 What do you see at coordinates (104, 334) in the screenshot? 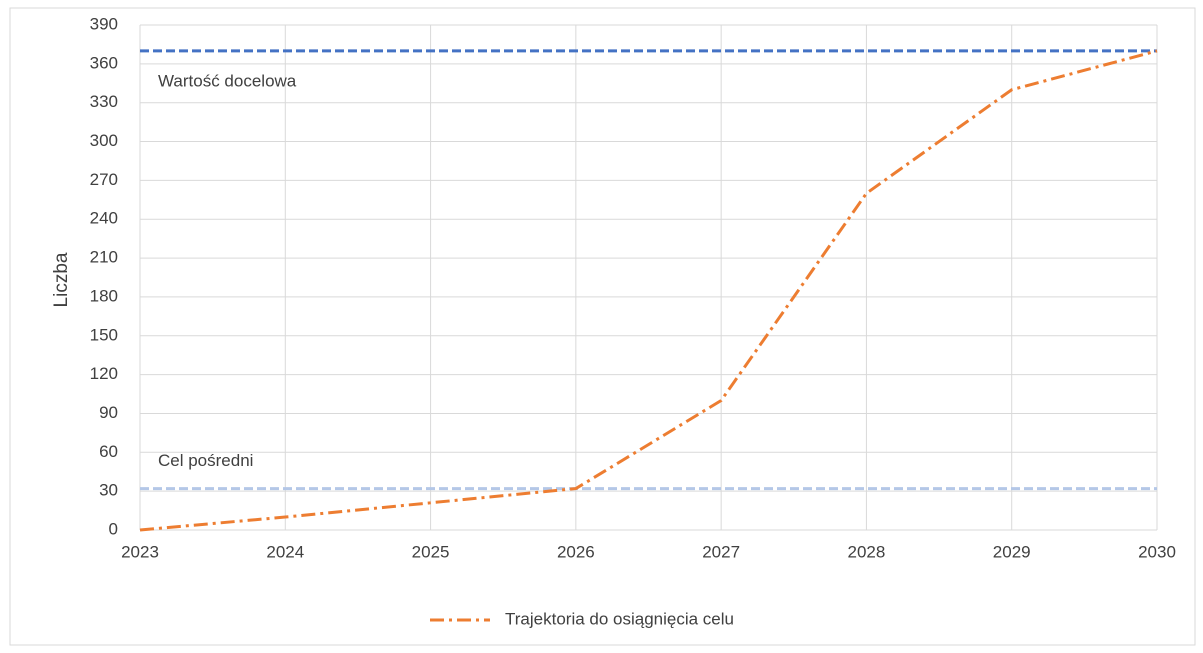
I see `y-tick-label: 150` at bounding box center [104, 334].